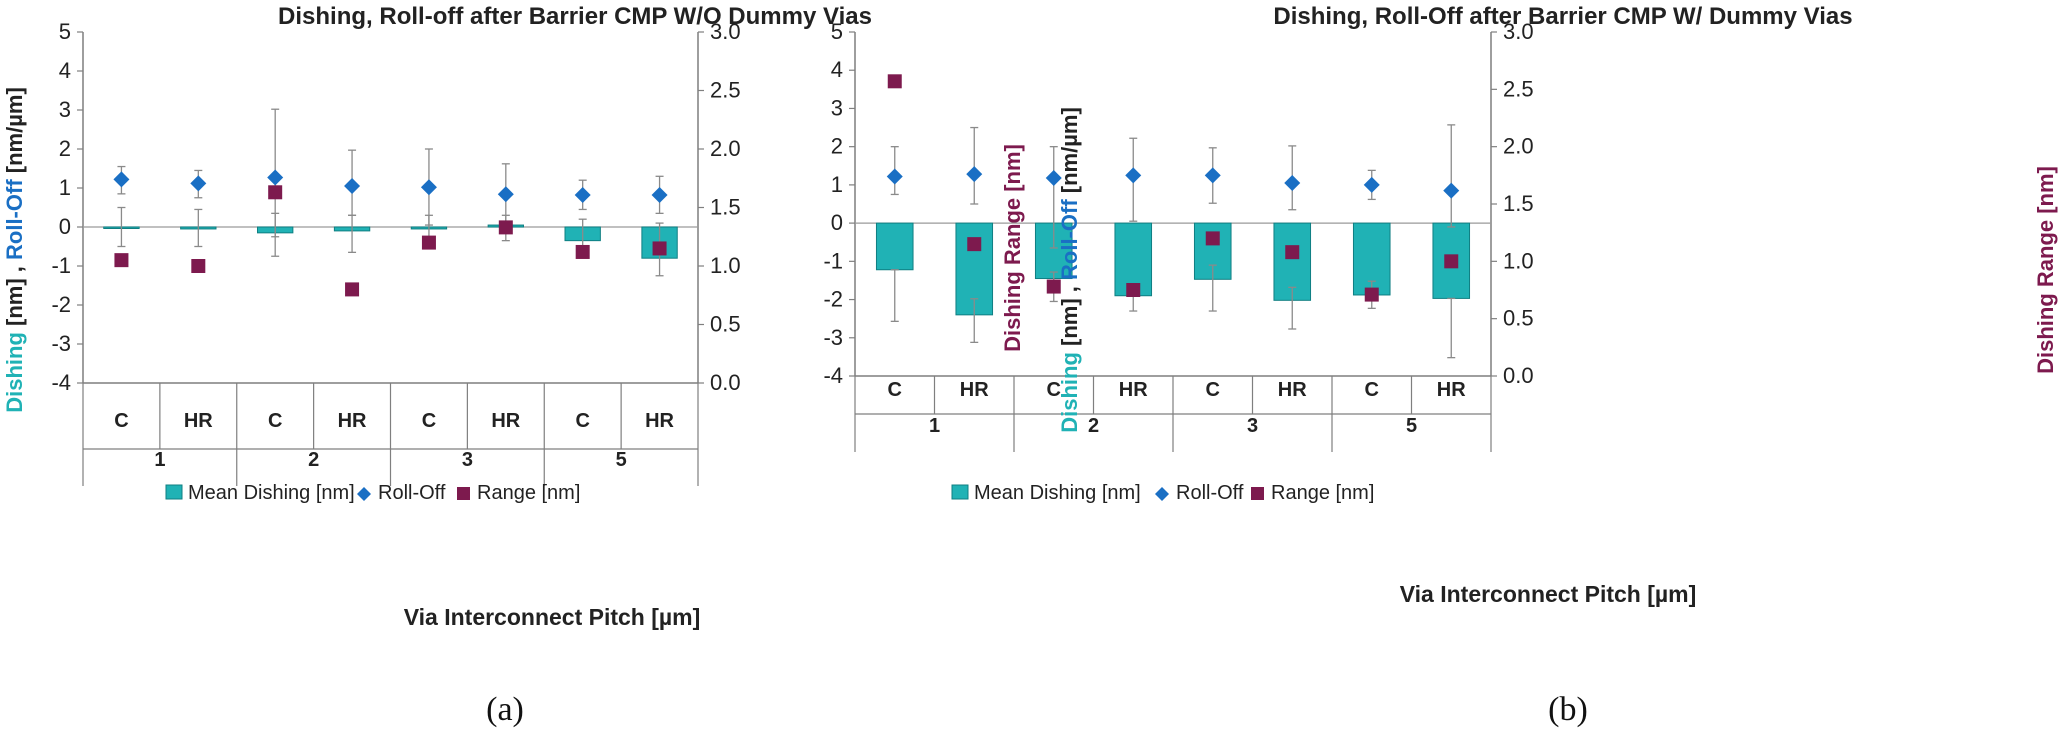  Describe the element at coordinates (1162, 494) in the screenshot. I see `chart-b-legend-swatch-rolloff` at that location.